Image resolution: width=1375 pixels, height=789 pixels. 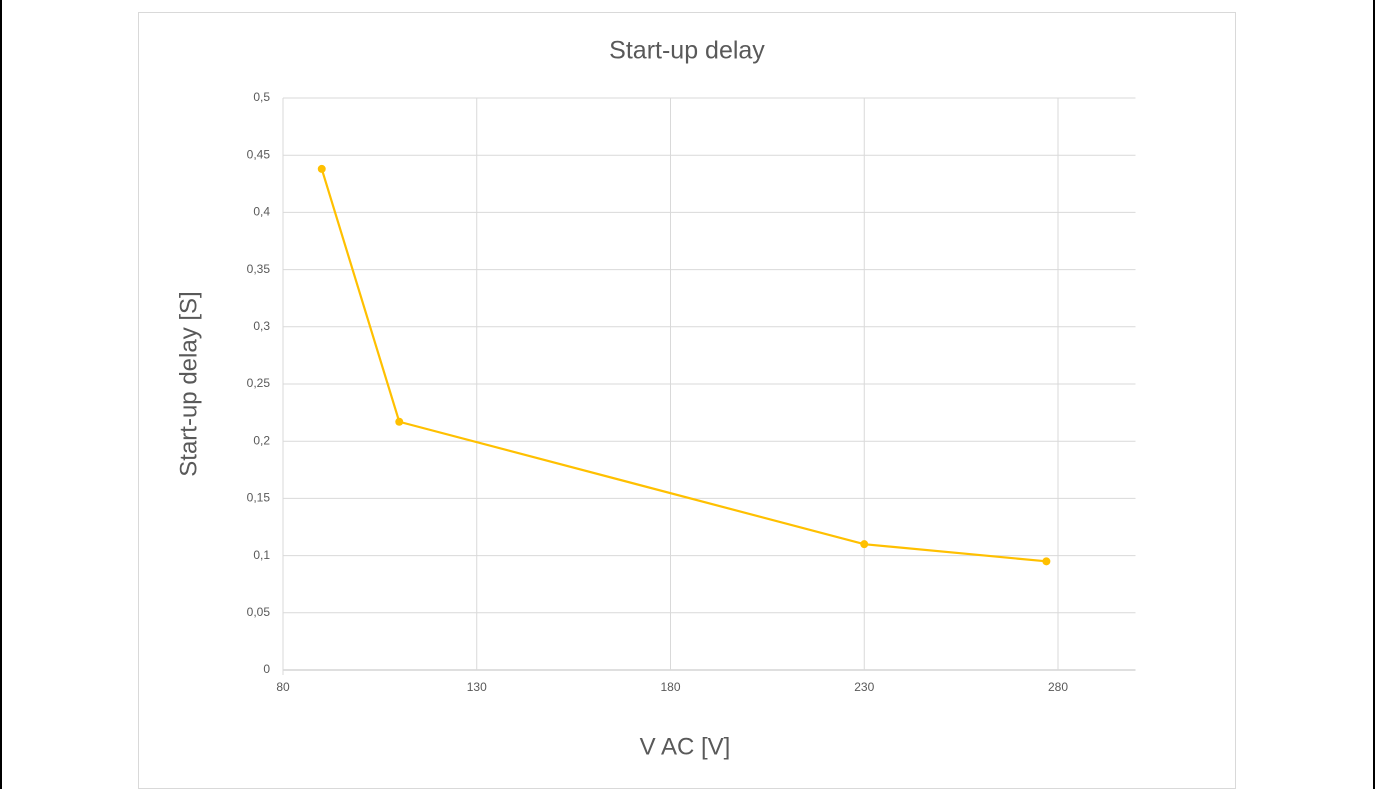 What do you see at coordinates (259, 612) in the screenshot?
I see `y-tick-label: 0,05` at bounding box center [259, 612].